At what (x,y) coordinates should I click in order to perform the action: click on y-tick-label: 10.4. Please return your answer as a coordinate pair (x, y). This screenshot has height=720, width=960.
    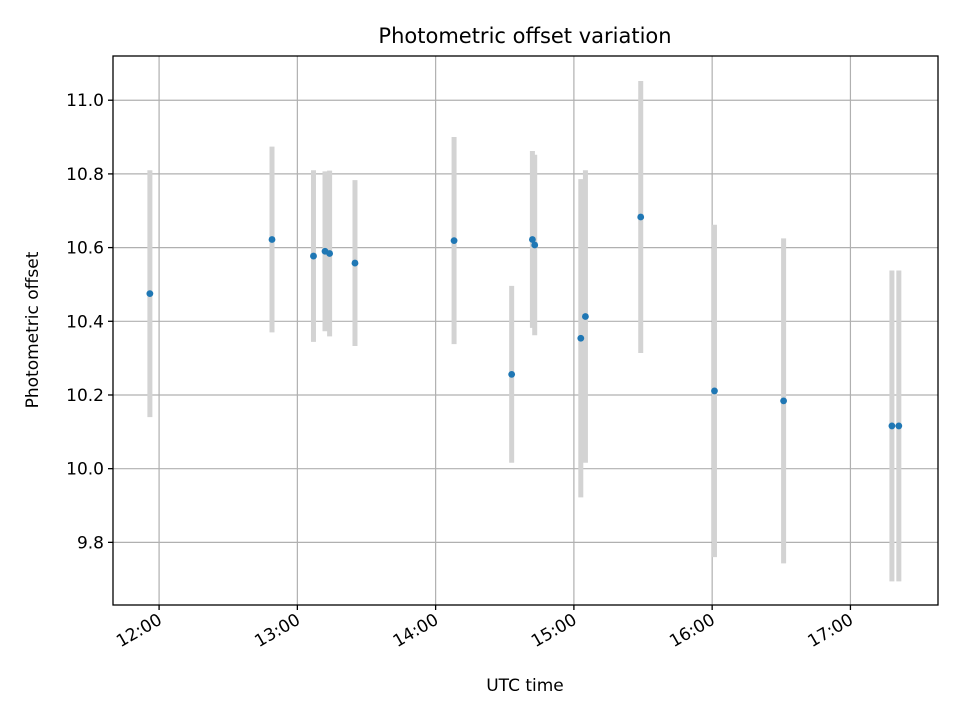
    Looking at the image, I should click on (85, 322).